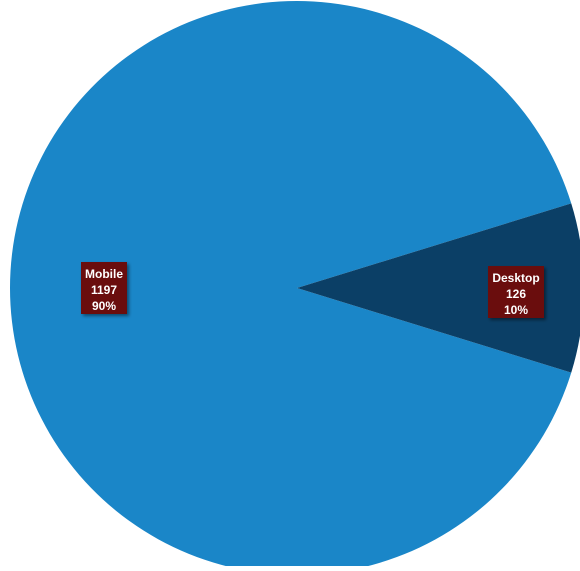 The height and width of the screenshot is (571, 580). What do you see at coordinates (312, 290) in the screenshot?
I see `pie-data-labels: Mobile 1197 90% Desktop 126 10%` at bounding box center [312, 290].